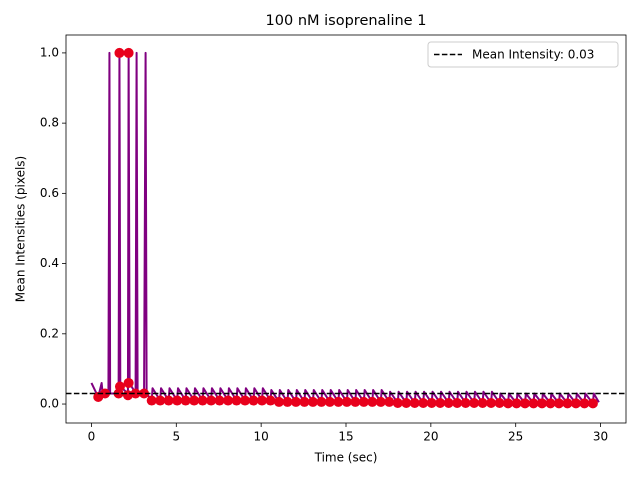 The width and height of the screenshot is (640, 480). I want to click on y-tick-label: 0.0, so click(49, 404).